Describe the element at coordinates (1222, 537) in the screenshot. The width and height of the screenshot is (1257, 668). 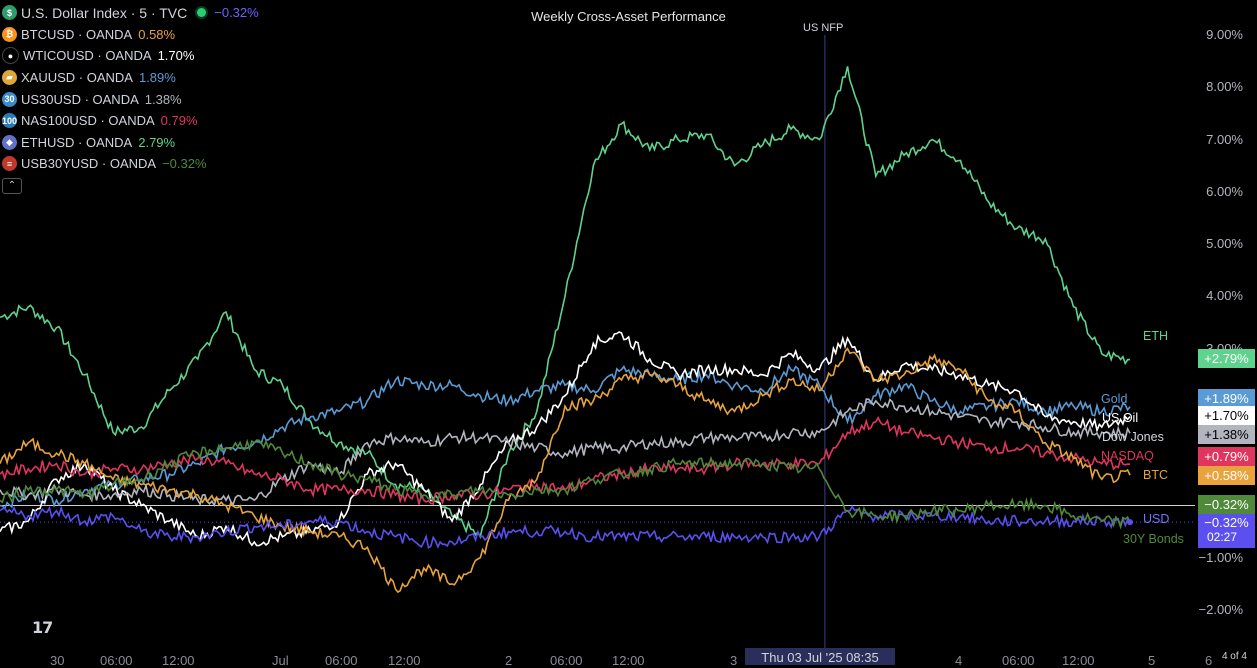
I see `countdown-timer: 02:27` at that location.